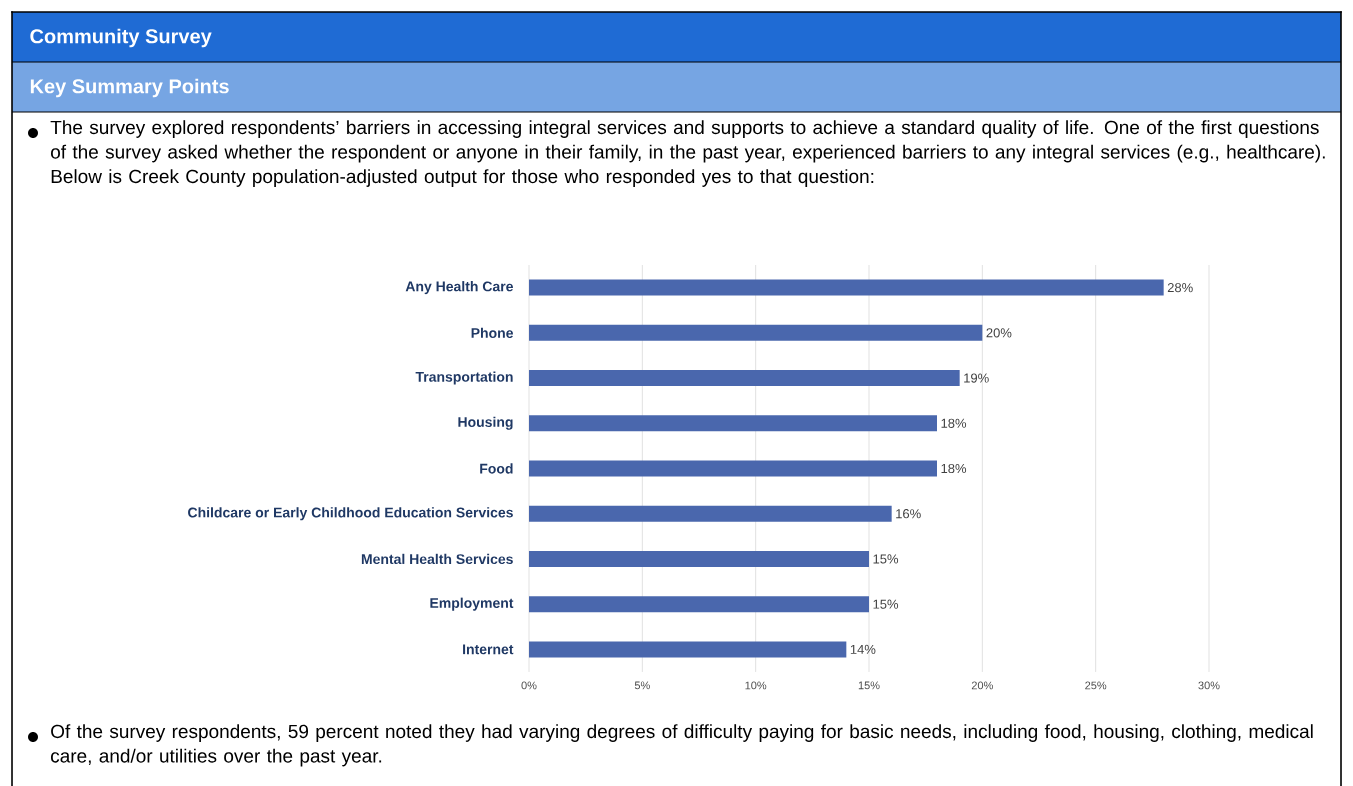  Describe the element at coordinates (350, 514) in the screenshot. I see `y-tick-label: Childcare or Early Childhood Education Services` at that location.